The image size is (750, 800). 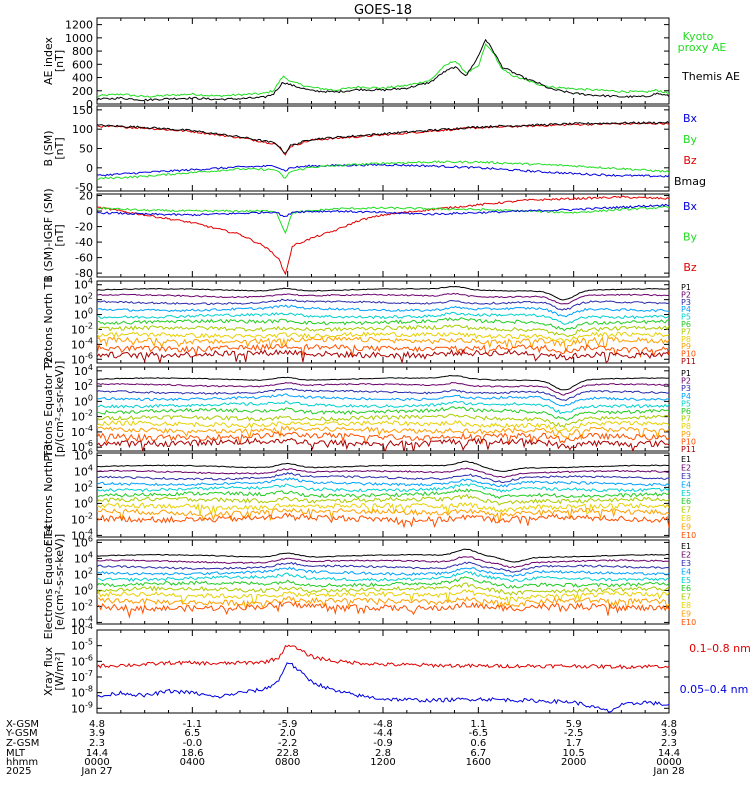 What do you see at coordinates (383, 148) in the screenshot?
I see `panel-frame` at bounding box center [383, 148].